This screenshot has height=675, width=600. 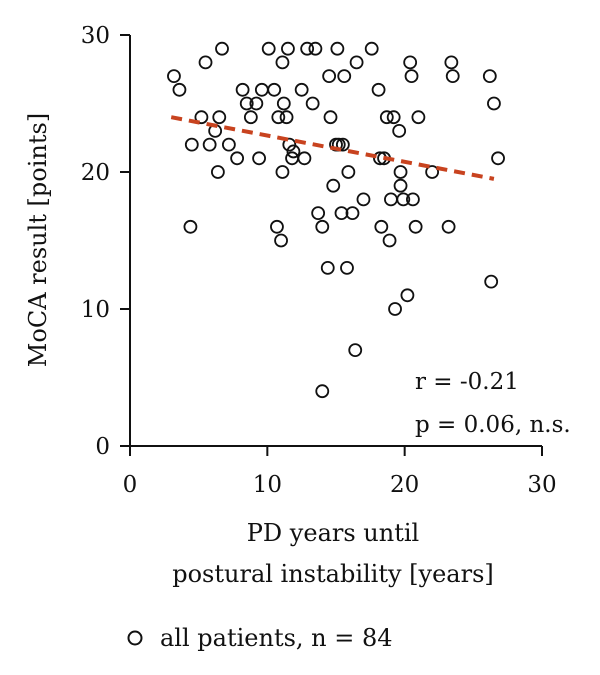 What do you see at coordinates (276, 638) in the screenshot?
I see `legend-label: all patients, n = 84` at bounding box center [276, 638].